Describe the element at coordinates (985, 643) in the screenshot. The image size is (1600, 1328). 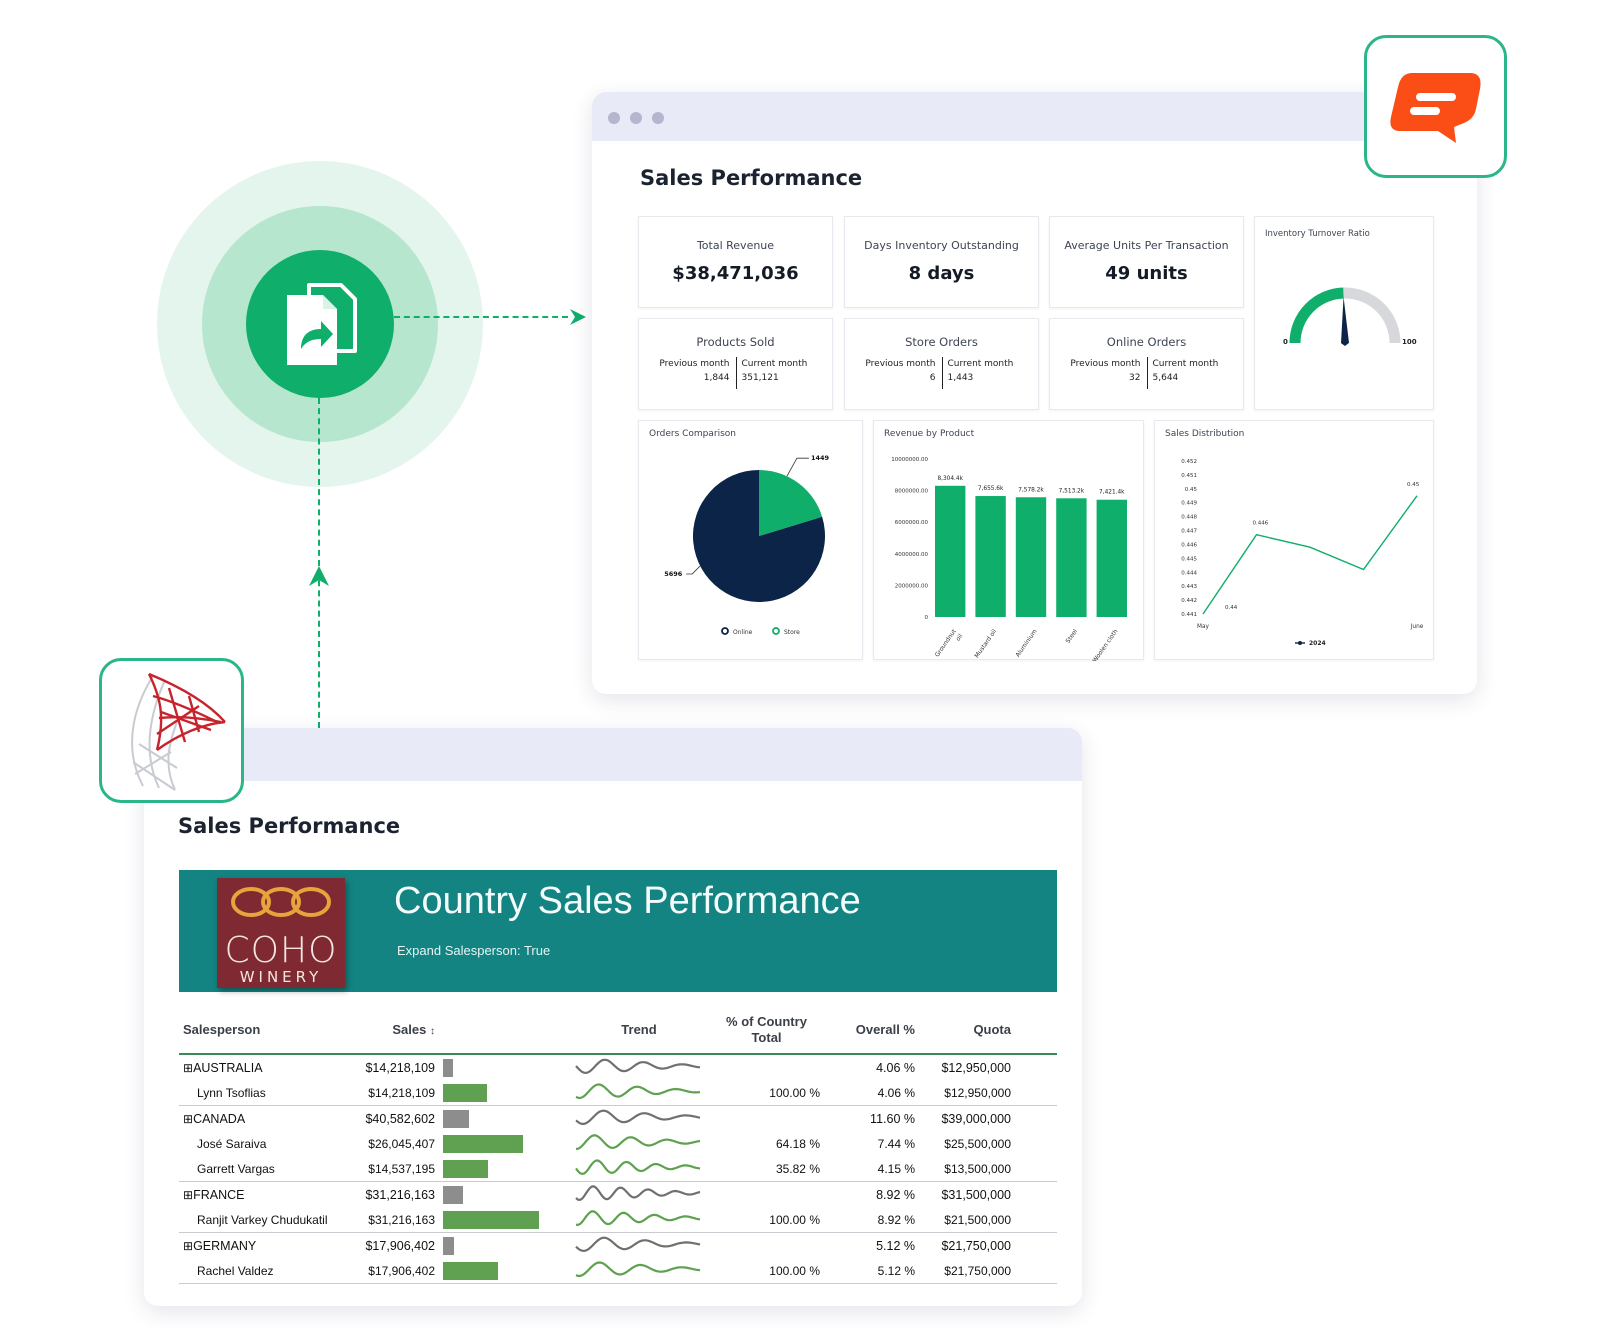
I see `x-tick-label: Mustard oil` at that location.